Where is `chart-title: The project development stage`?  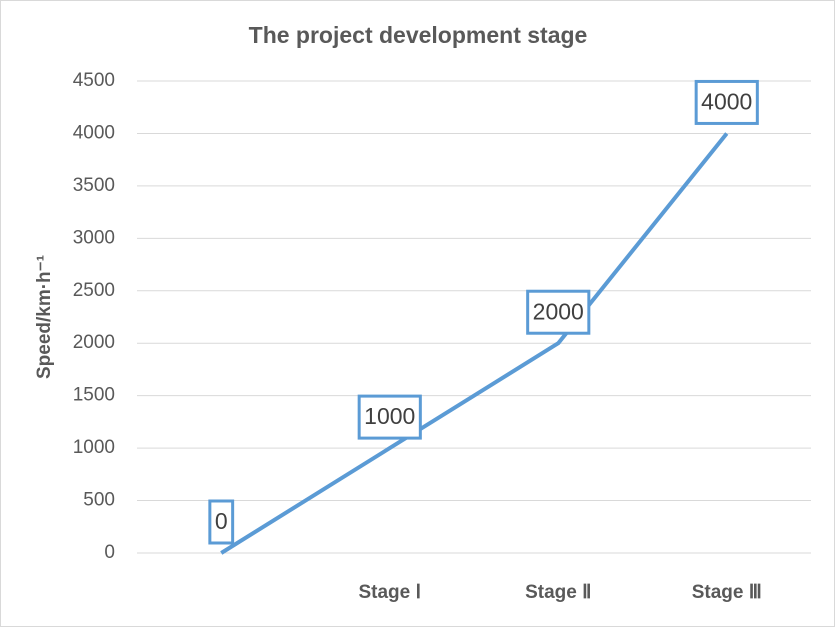
chart-title: The project development stage is located at coordinates (418, 35).